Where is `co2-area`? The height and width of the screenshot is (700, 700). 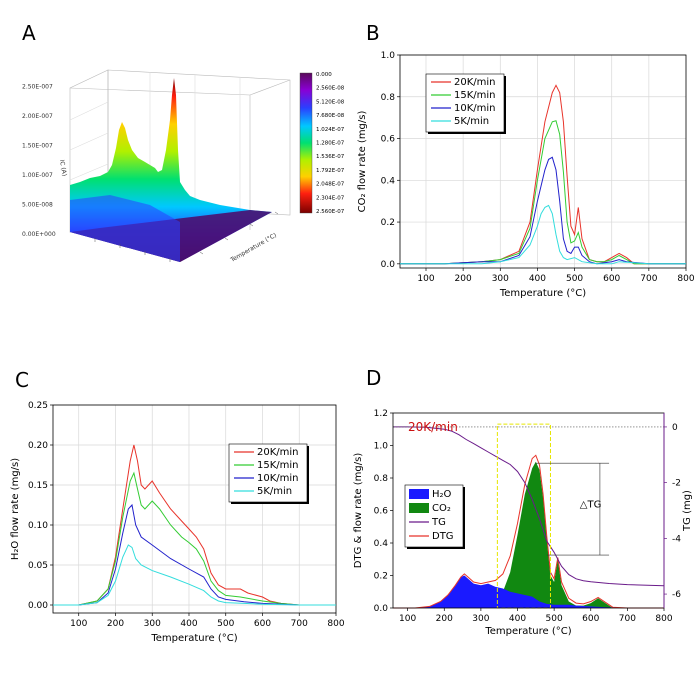 co2-area is located at coordinates (528, 534).